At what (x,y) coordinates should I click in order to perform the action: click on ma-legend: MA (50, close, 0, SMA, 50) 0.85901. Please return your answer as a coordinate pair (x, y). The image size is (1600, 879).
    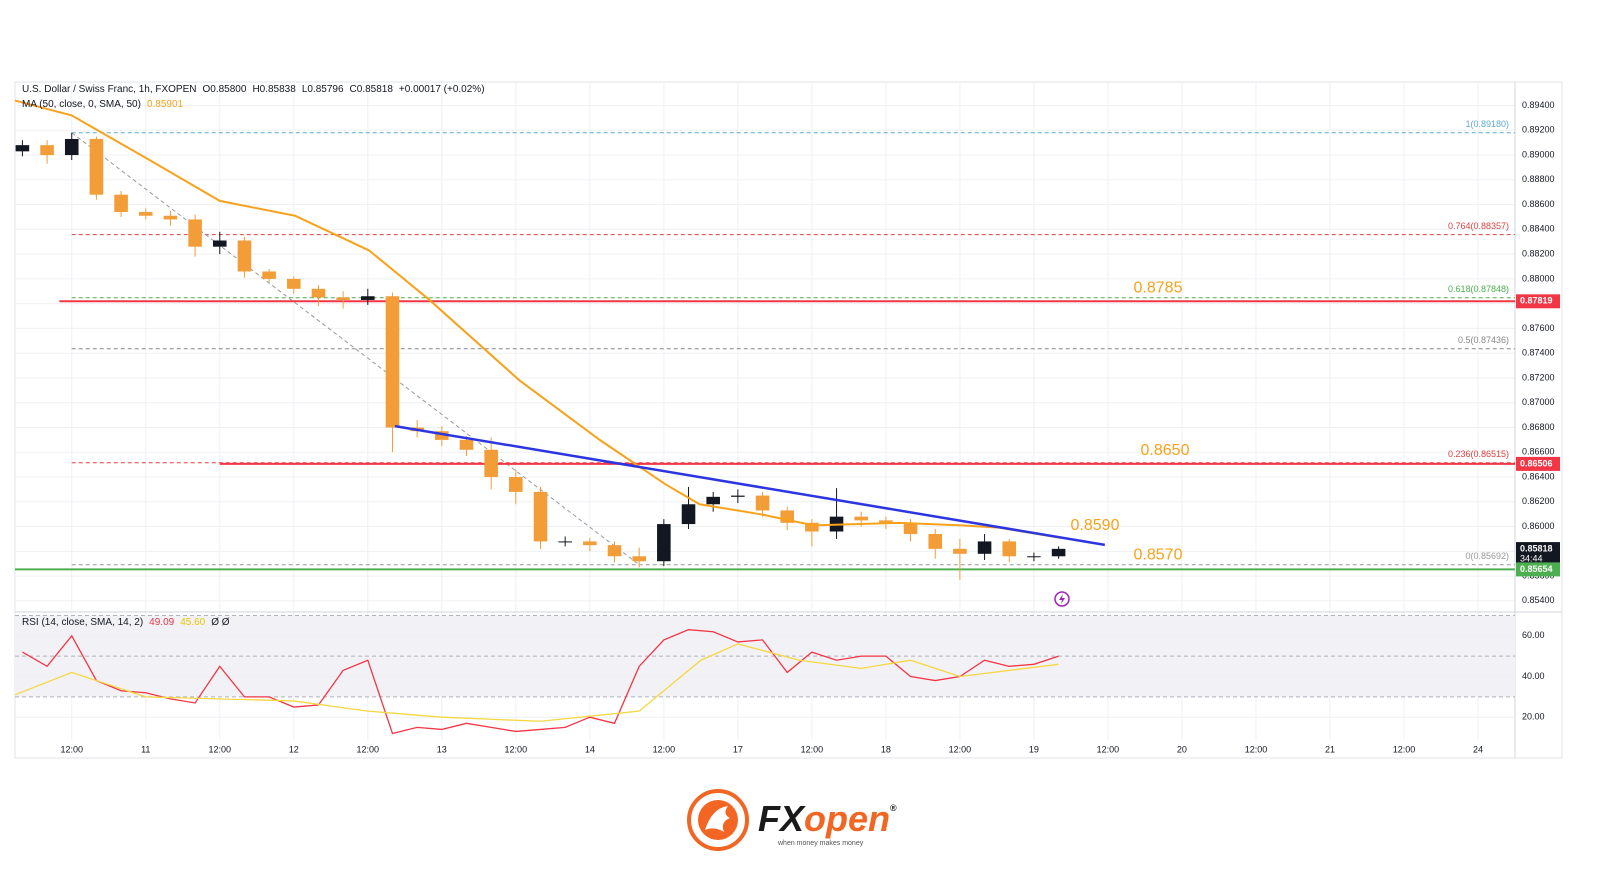
    Looking at the image, I should click on (103, 104).